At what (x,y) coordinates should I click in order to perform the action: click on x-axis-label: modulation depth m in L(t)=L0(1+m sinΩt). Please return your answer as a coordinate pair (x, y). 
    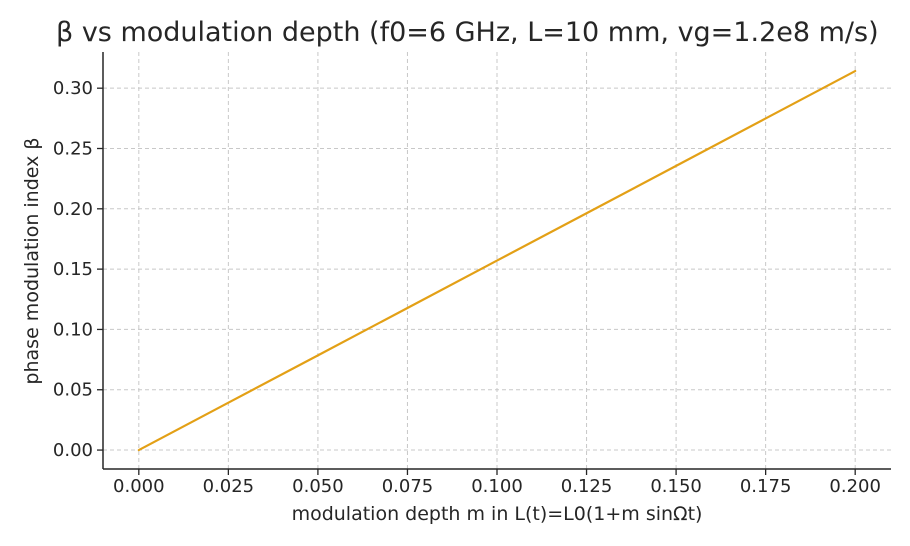
    Looking at the image, I should click on (497, 514).